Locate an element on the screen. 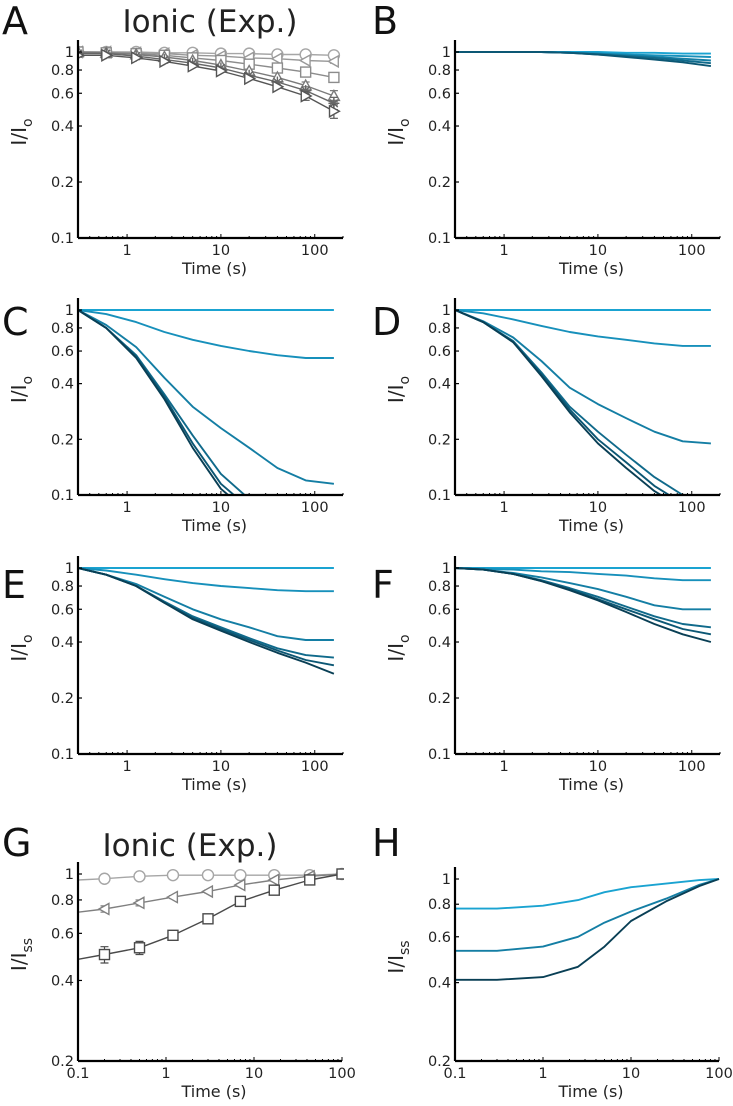 This screenshot has width=733, height=1106. series-line-asterisk is located at coordinates (206, 78).